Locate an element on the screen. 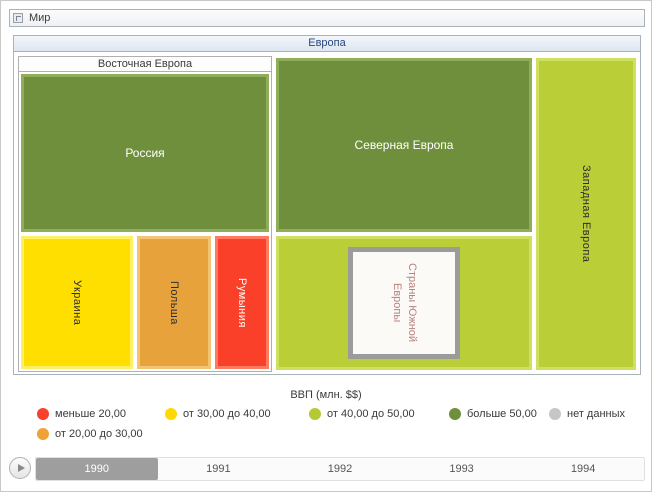  legend-label: от 20,00 до 30,00 is located at coordinates (99, 434).